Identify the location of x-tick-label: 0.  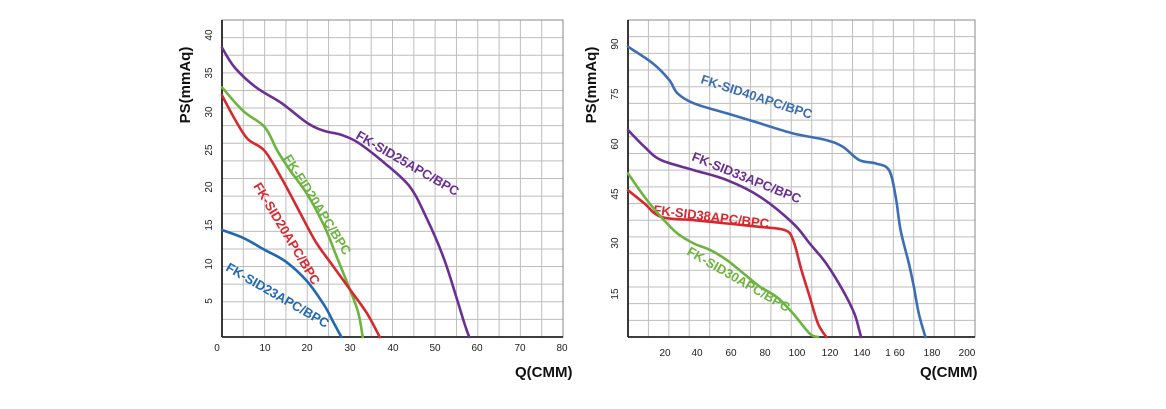
(217, 348).